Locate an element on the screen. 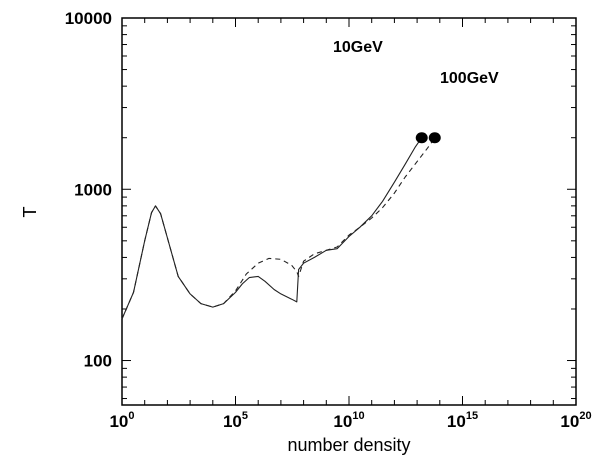 The image size is (598, 455). marker-group is located at coordinates (428, 138).